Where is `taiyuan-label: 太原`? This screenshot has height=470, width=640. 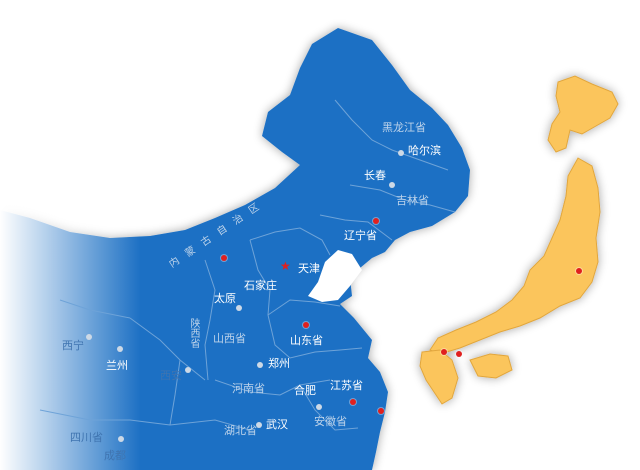
taiyuan-label: 太原 is located at coordinates (225, 298).